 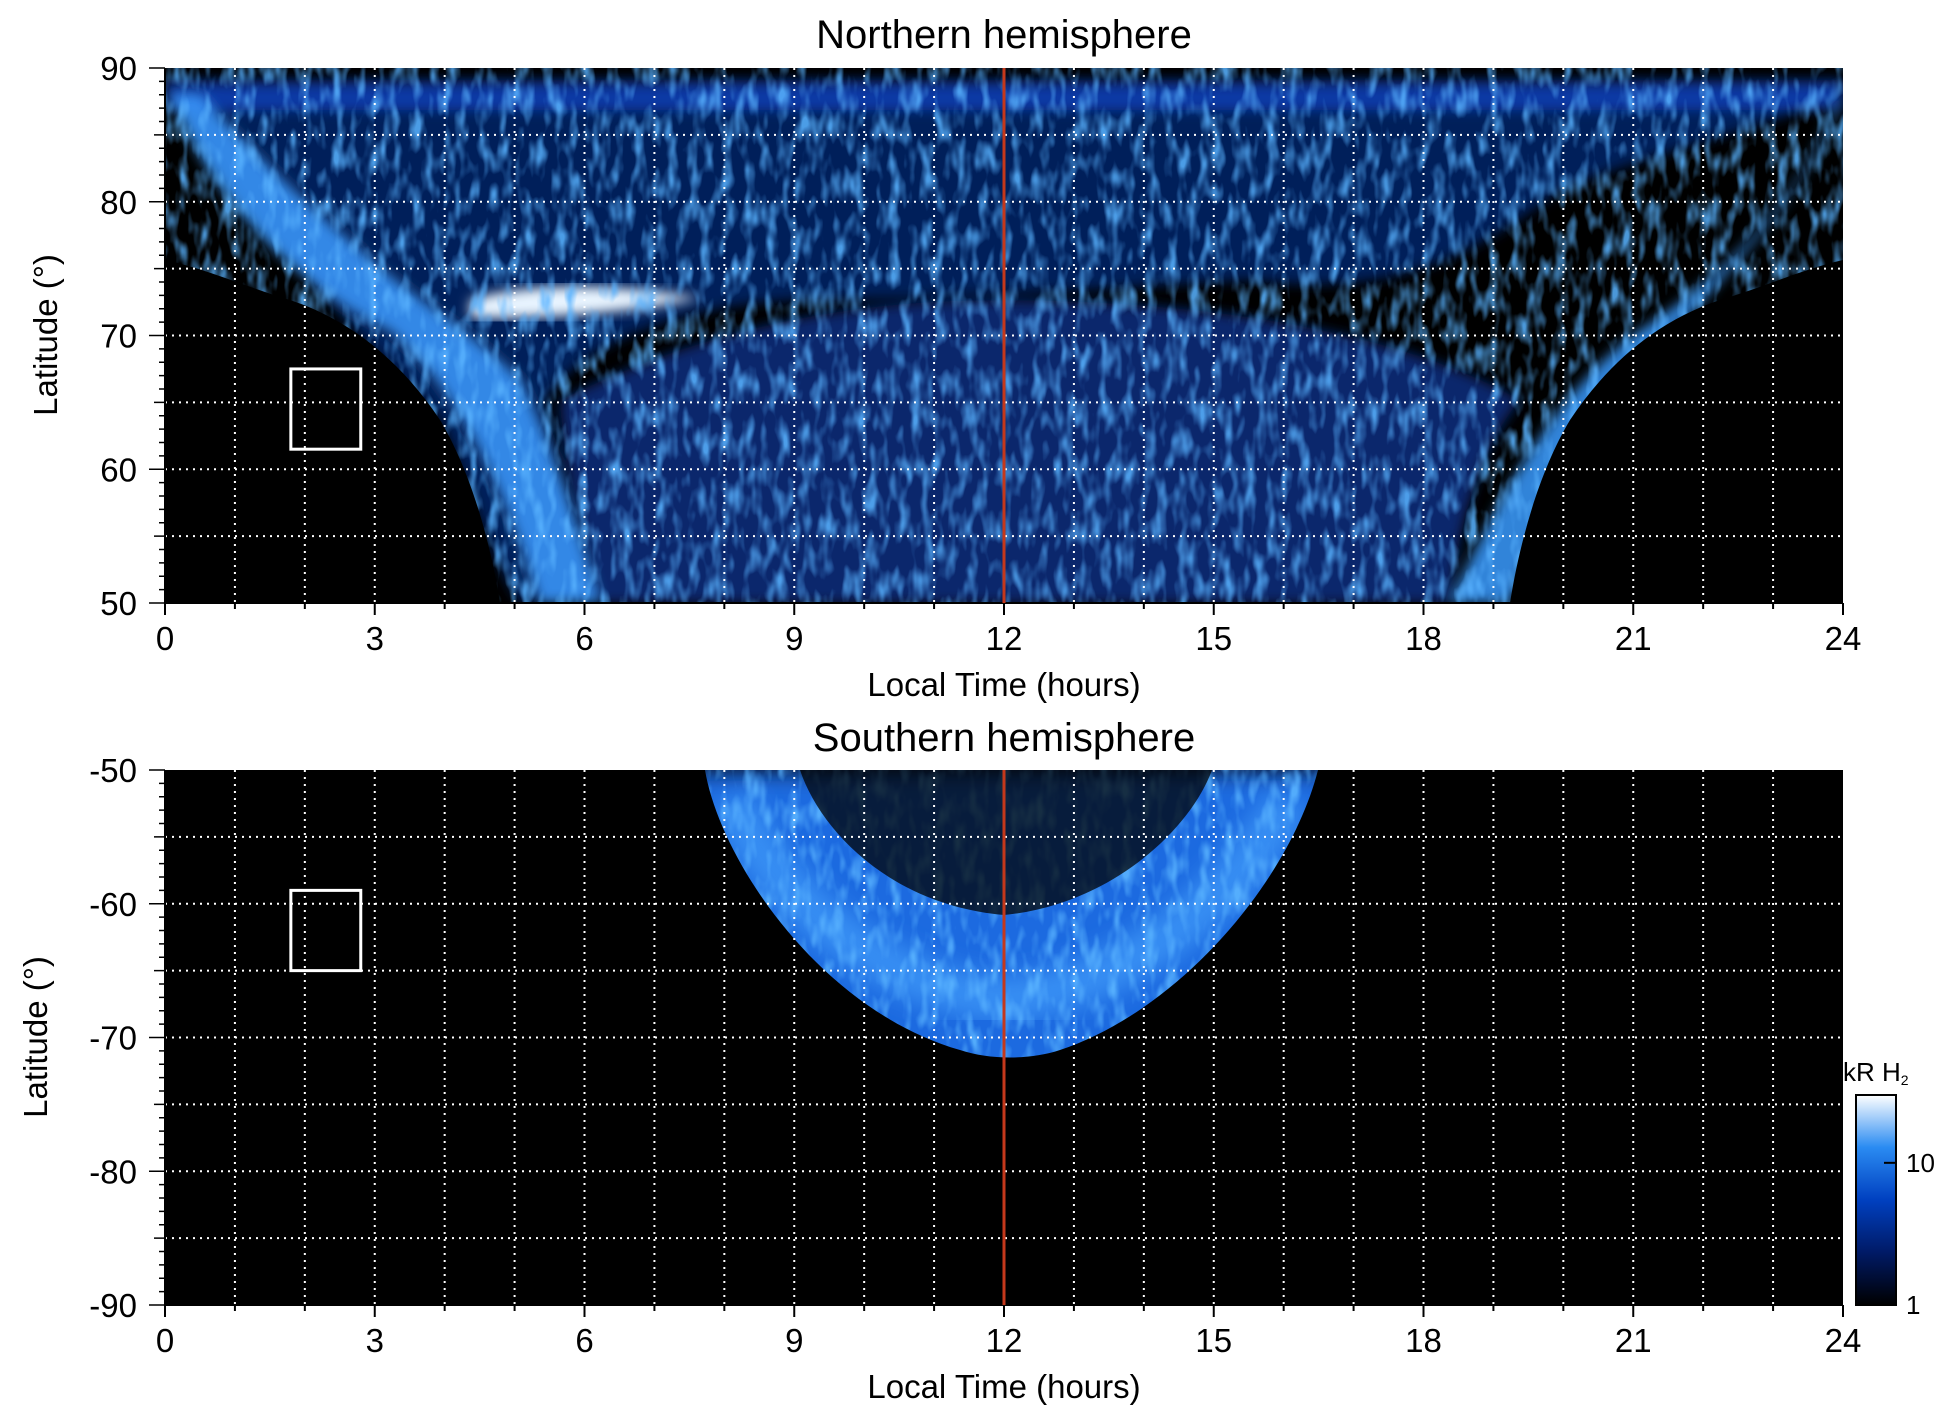 What do you see at coordinates (794, 638) in the screenshot?
I see `north-xtick-label: 9` at bounding box center [794, 638].